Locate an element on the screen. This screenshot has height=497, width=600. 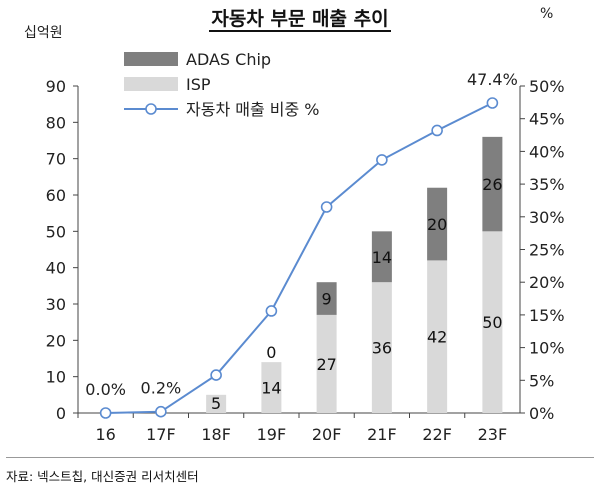
y-right-tick-label: 15% is located at coordinates (547, 315).